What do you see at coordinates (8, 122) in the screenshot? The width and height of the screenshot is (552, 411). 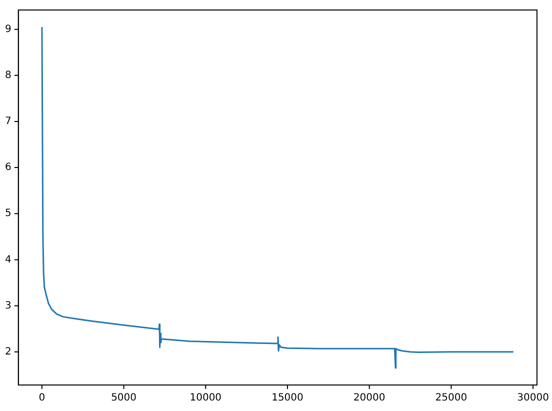 I see `y-tick-label: 7` at bounding box center [8, 122].